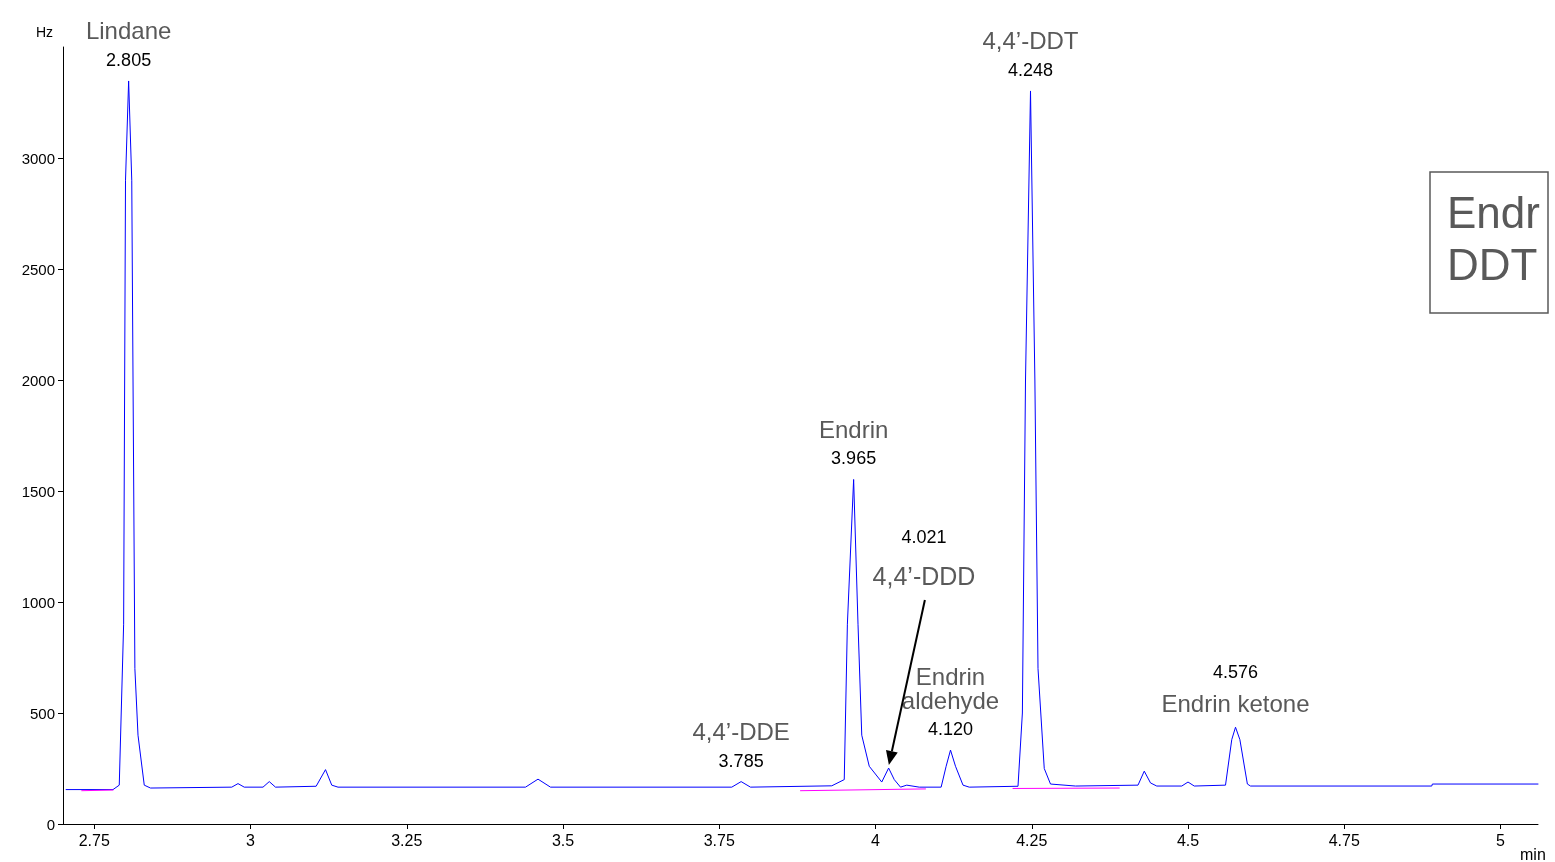 This screenshot has width=1555, height=862. Describe the element at coordinates (38, 380) in the screenshot. I see `y-tick-label: 2000` at that location.